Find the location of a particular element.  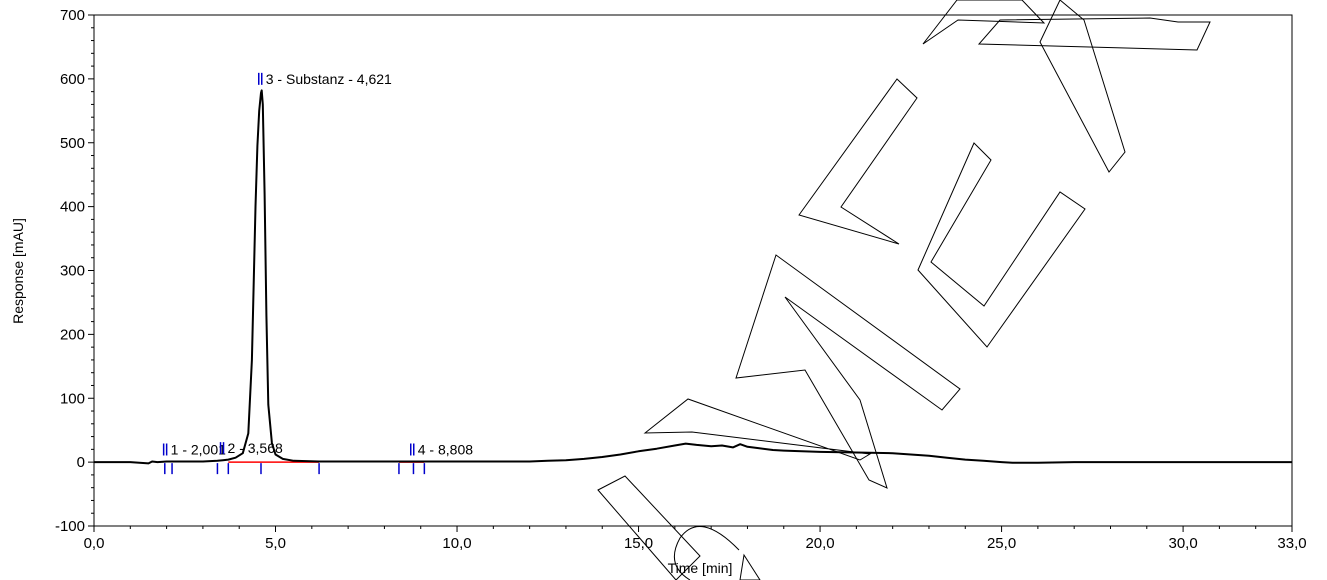

x-tick-label: 5,0 is located at coordinates (275, 543).